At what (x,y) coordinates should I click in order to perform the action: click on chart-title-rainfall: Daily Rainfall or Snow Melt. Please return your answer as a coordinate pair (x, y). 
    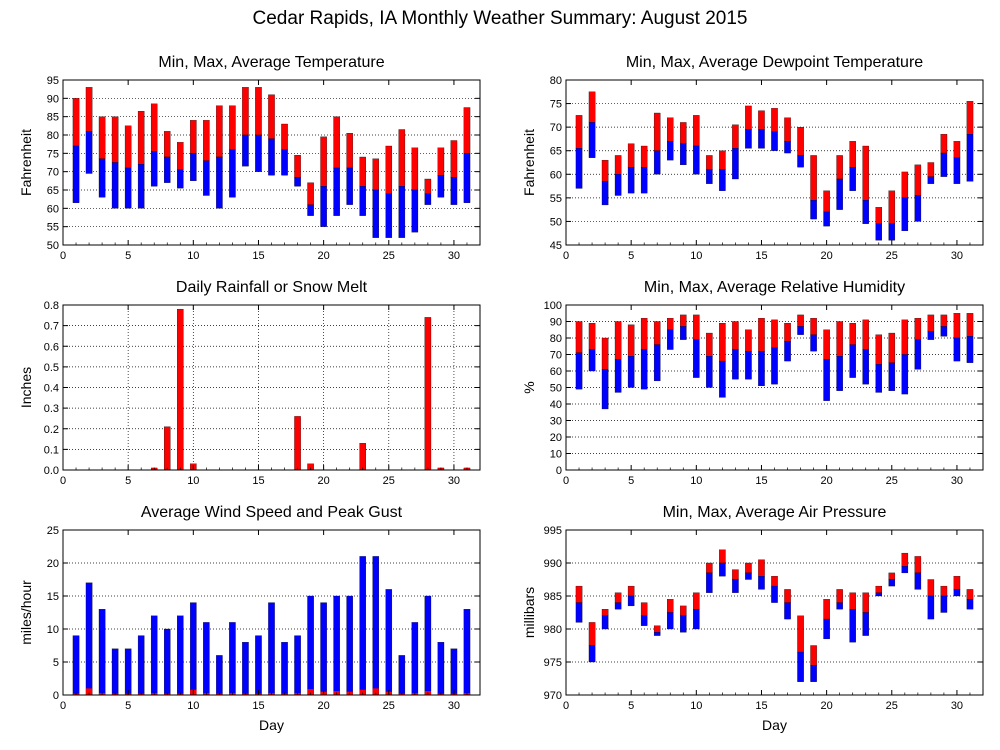
    Looking at the image, I should click on (272, 287).